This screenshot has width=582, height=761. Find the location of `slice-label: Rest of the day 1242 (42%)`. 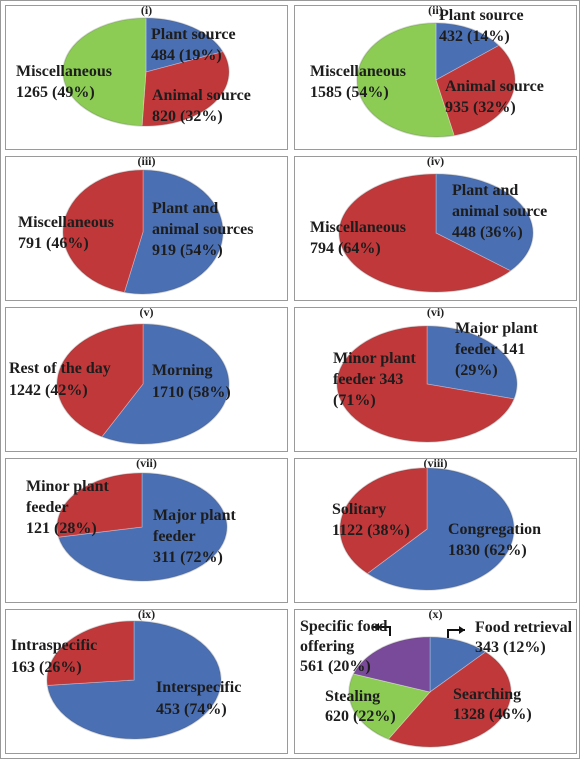

slice-label: Rest of the day 1242 (42%) is located at coordinates (60, 380).